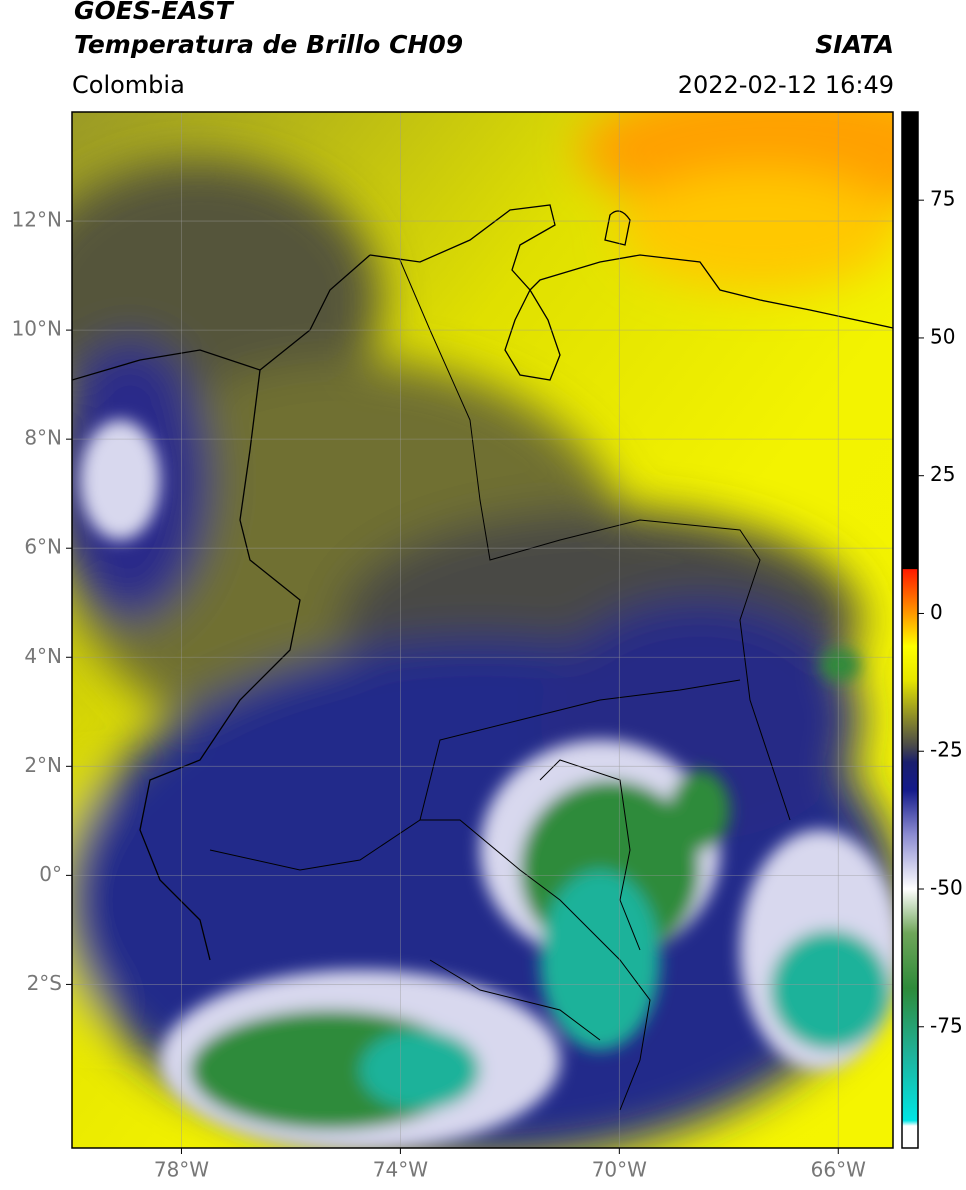 This screenshot has height=1190, width=966. I want to click on colorbar-tick-label: -25, so click(946, 750).